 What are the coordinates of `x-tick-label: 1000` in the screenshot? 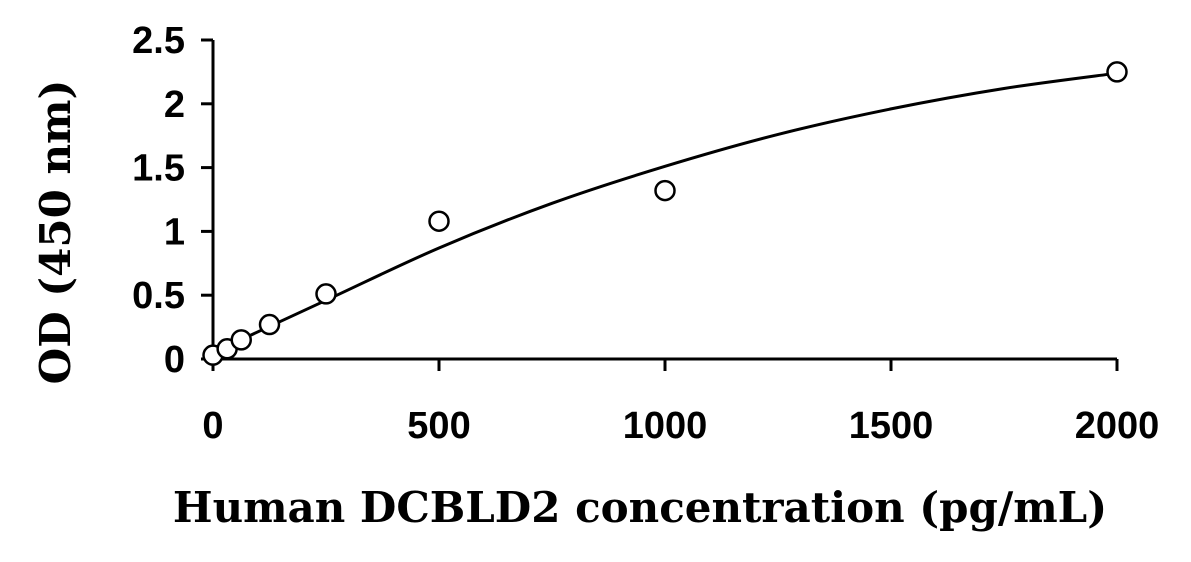 It's located at (665, 426).